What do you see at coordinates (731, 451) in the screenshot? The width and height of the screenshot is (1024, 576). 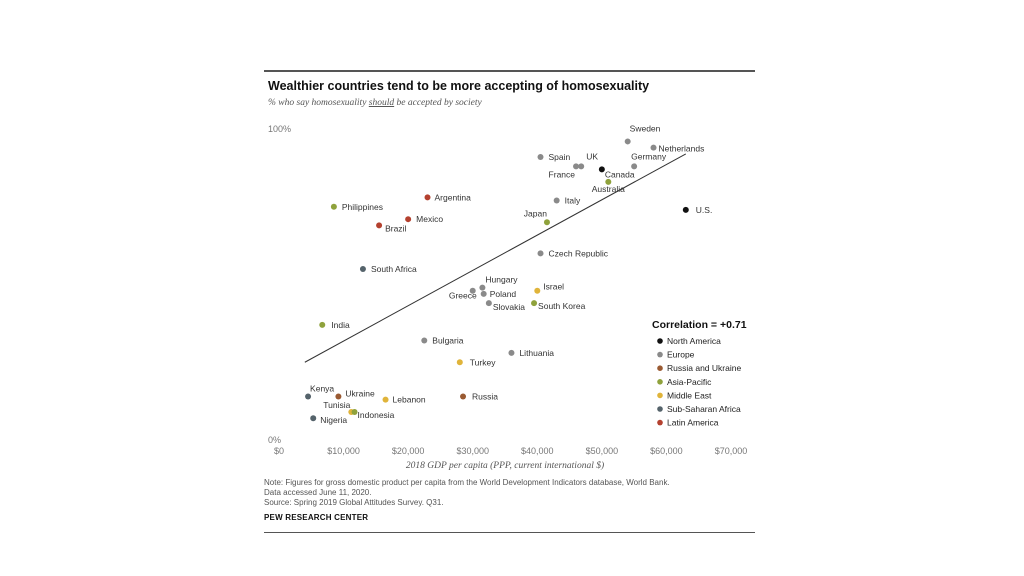 I see `x-tick-label: $70,000` at bounding box center [731, 451].